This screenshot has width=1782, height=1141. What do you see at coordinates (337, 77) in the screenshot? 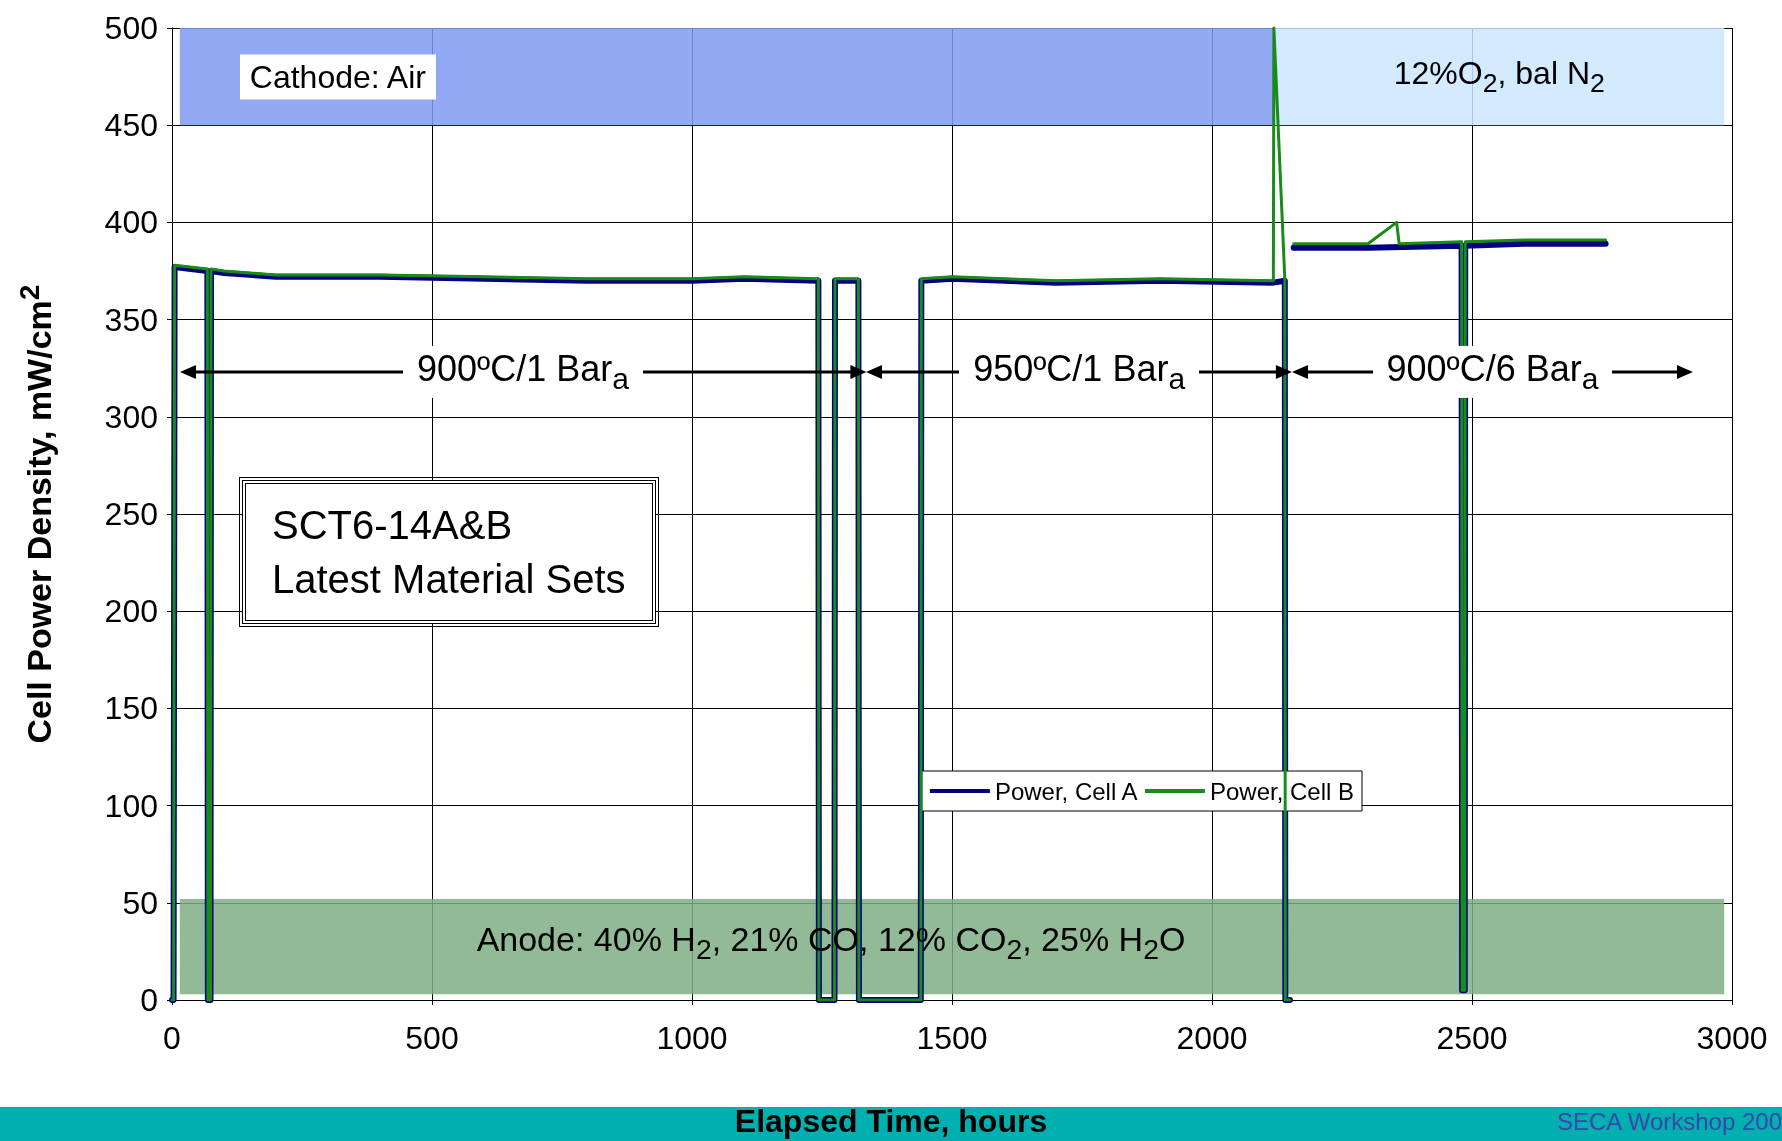
I see `band-label: Cathode: Air` at bounding box center [337, 77].